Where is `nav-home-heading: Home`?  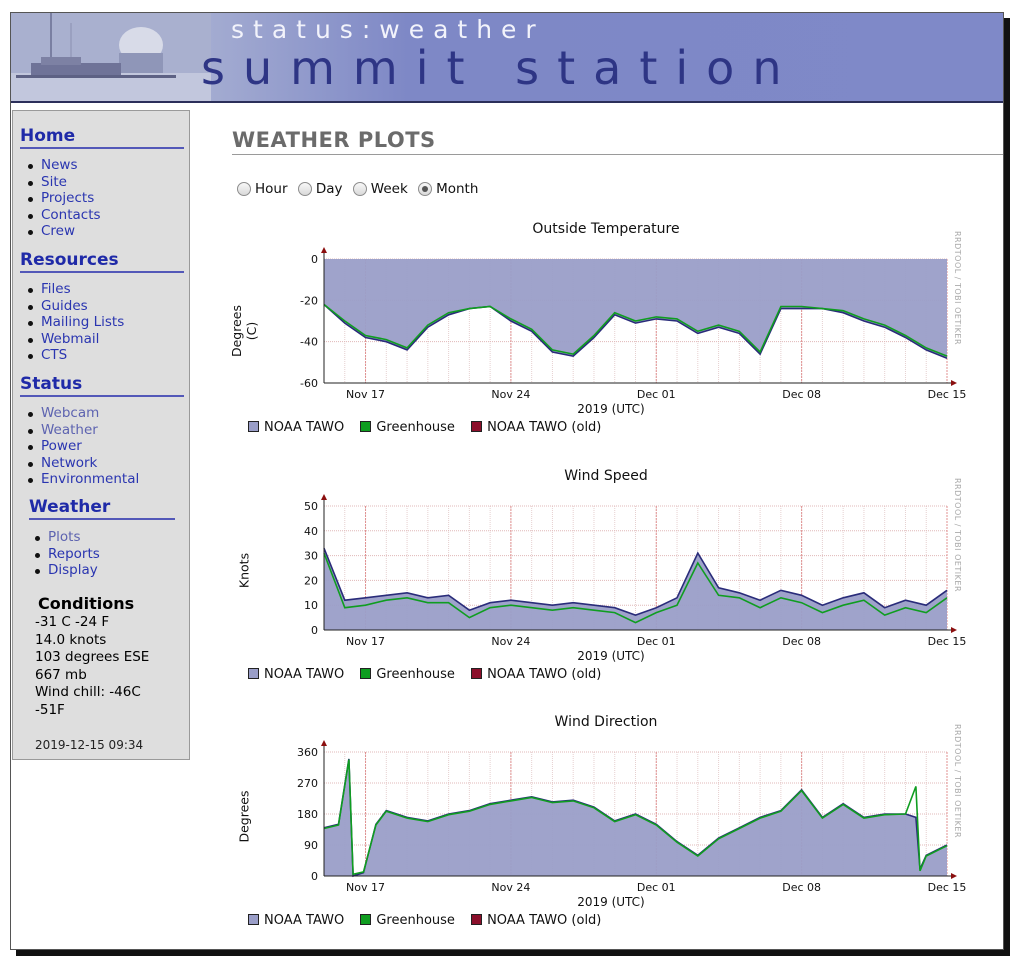 nav-home-heading: Home is located at coordinates (102, 137).